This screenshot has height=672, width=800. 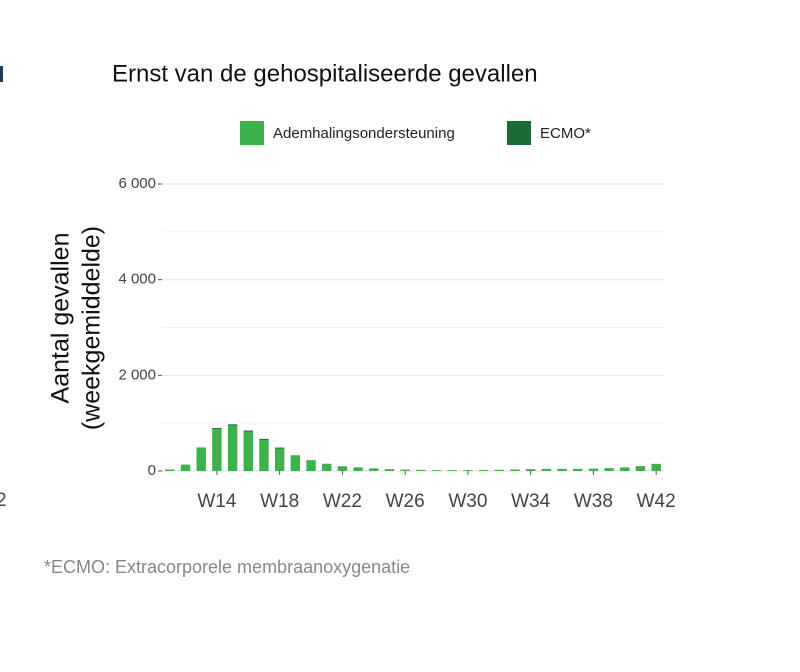 What do you see at coordinates (656, 501) in the screenshot?
I see `x-tick-label: W42` at bounding box center [656, 501].